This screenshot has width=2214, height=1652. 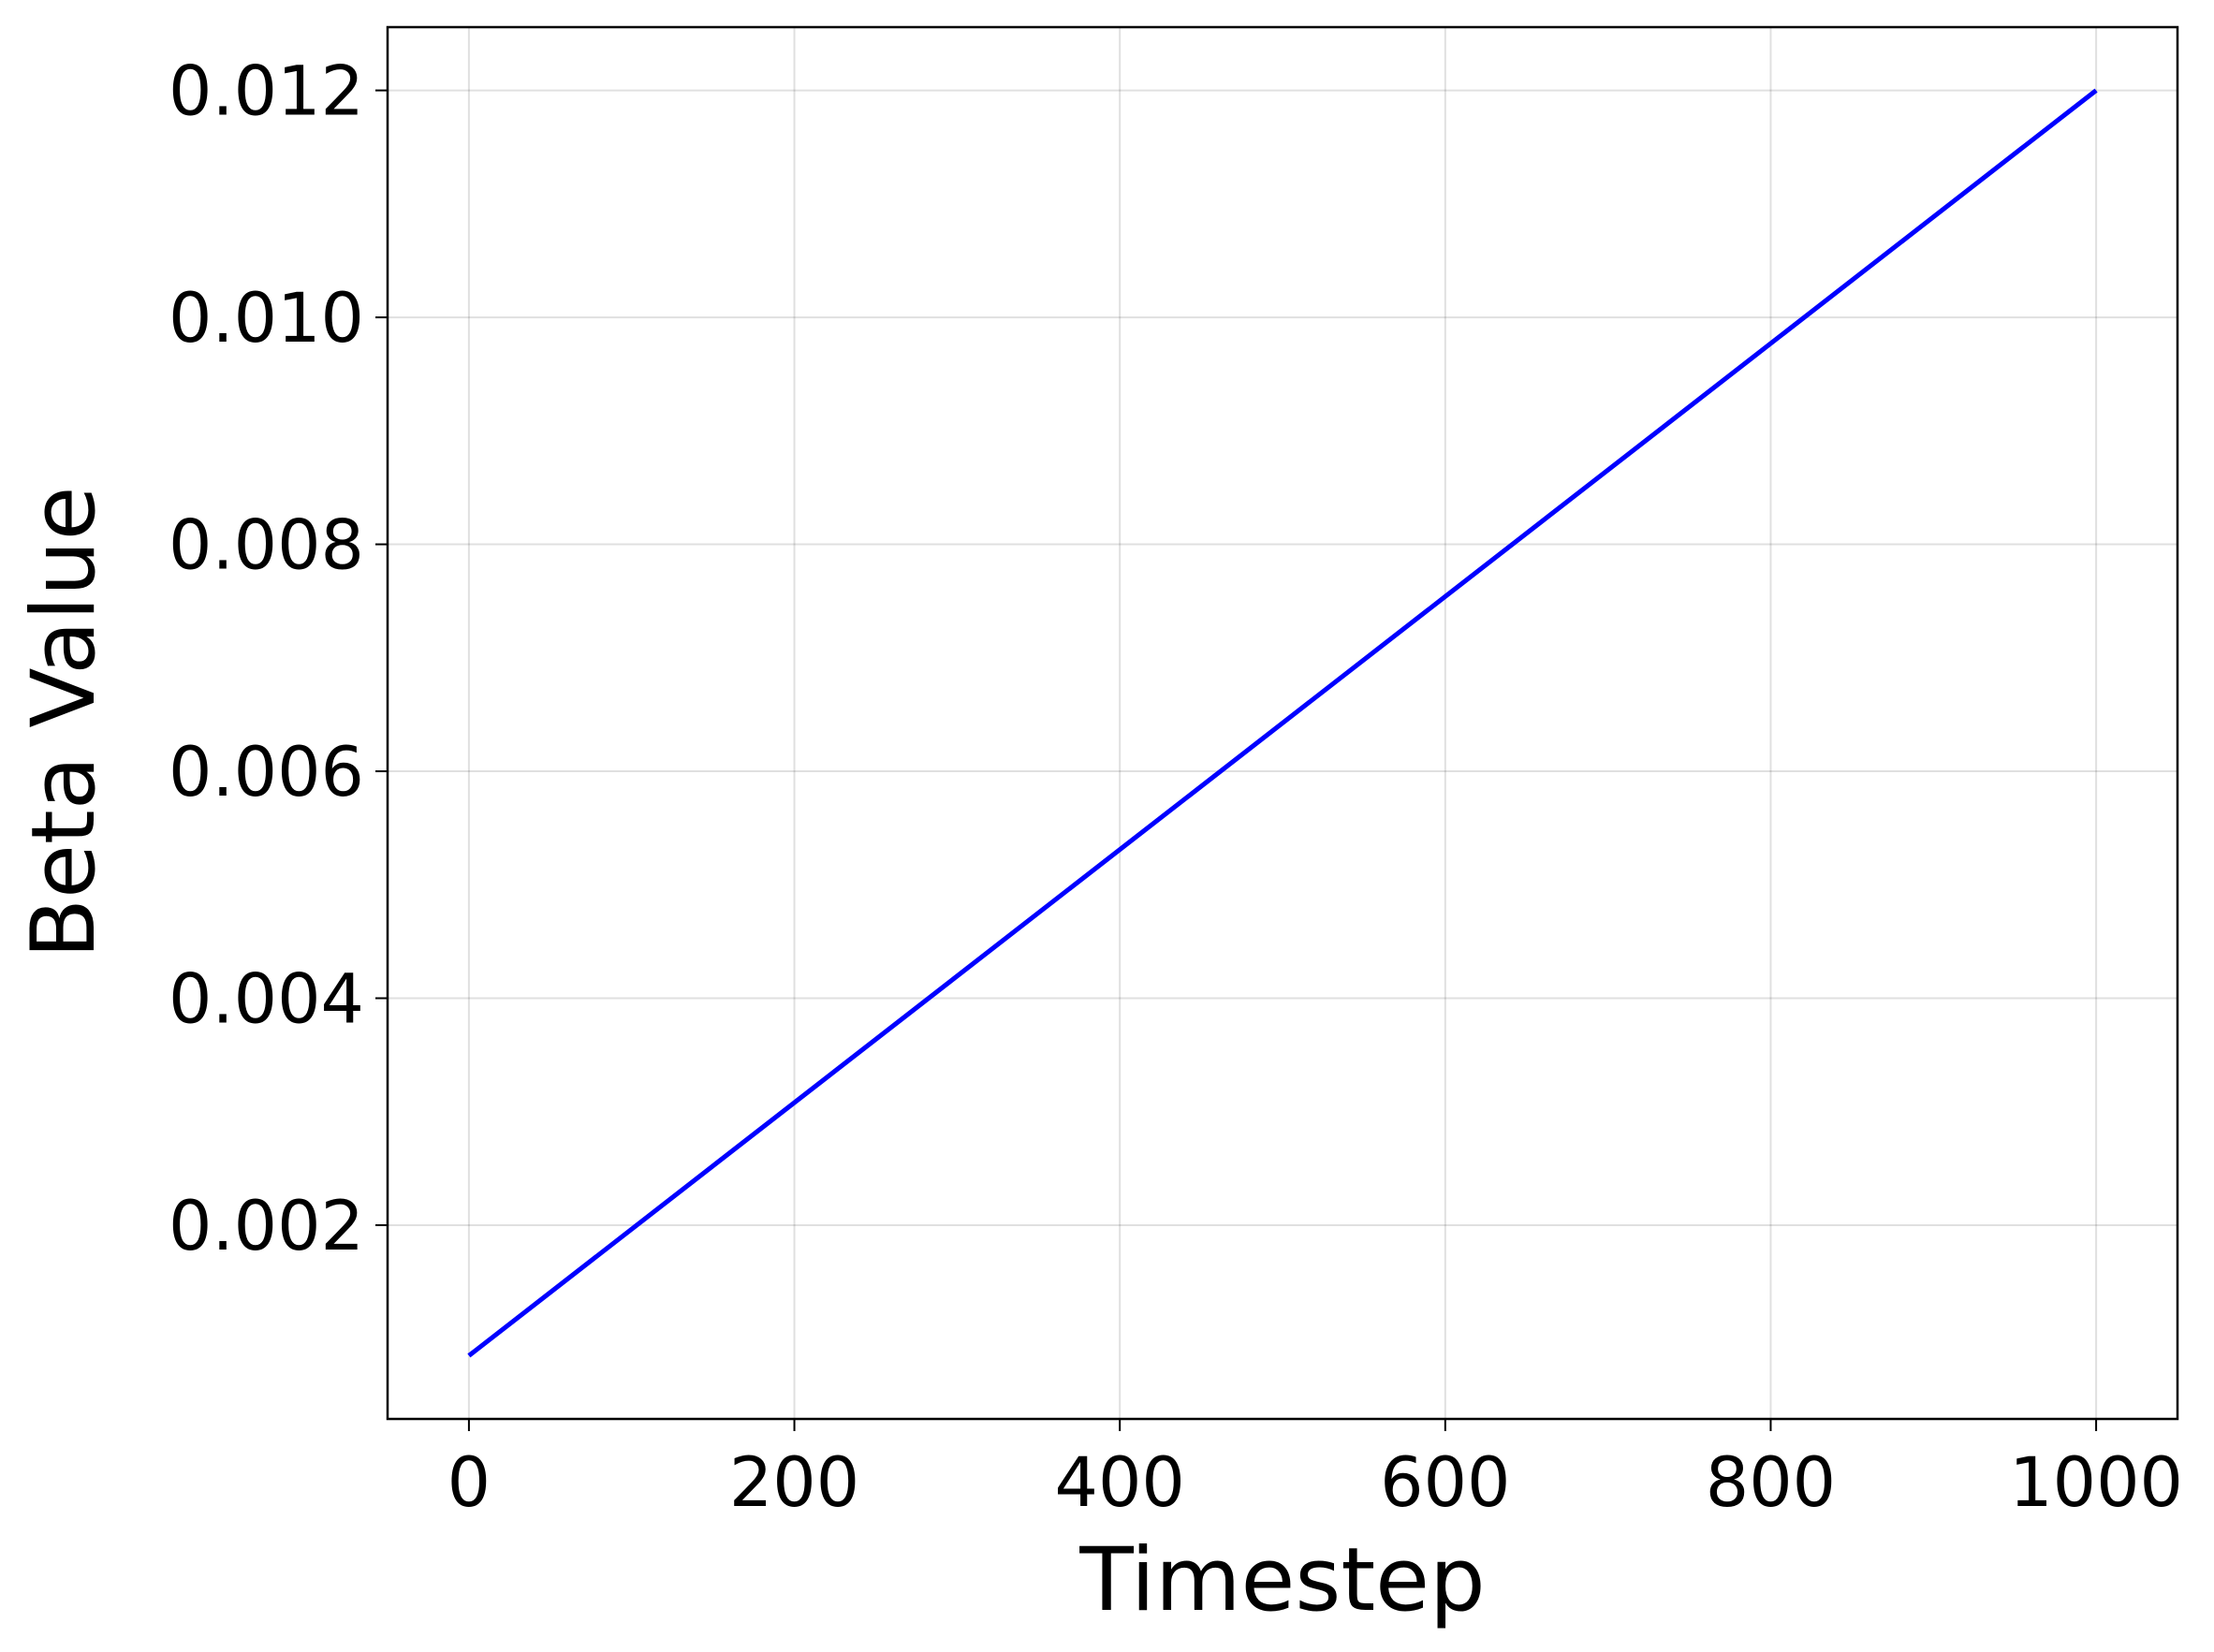 I want to click on x-tick-label: 800, so click(x=1771, y=1483).